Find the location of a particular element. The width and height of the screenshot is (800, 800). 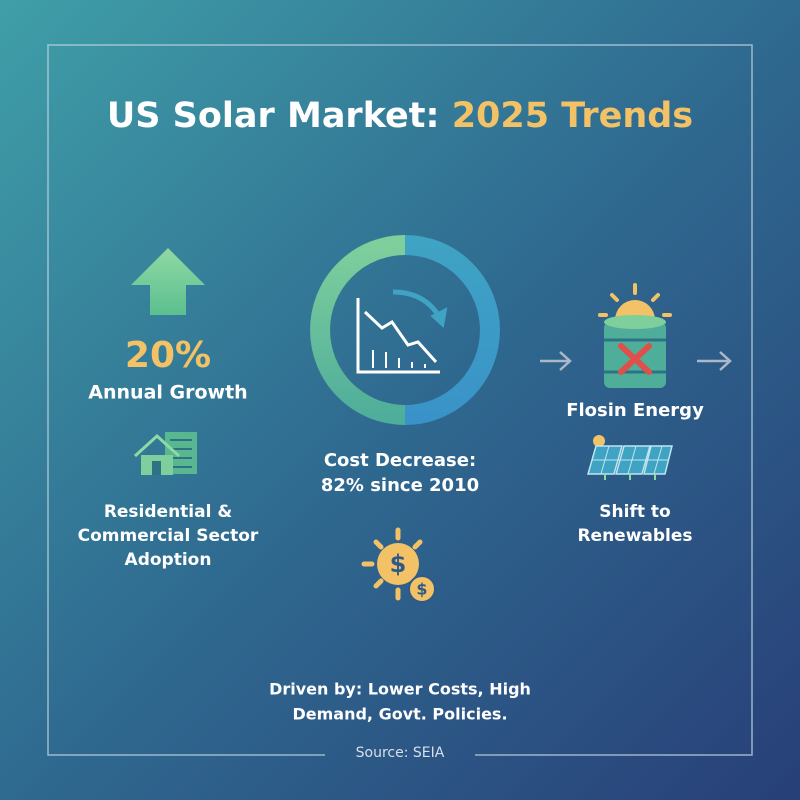

ring-left is located at coordinates (358, 330).